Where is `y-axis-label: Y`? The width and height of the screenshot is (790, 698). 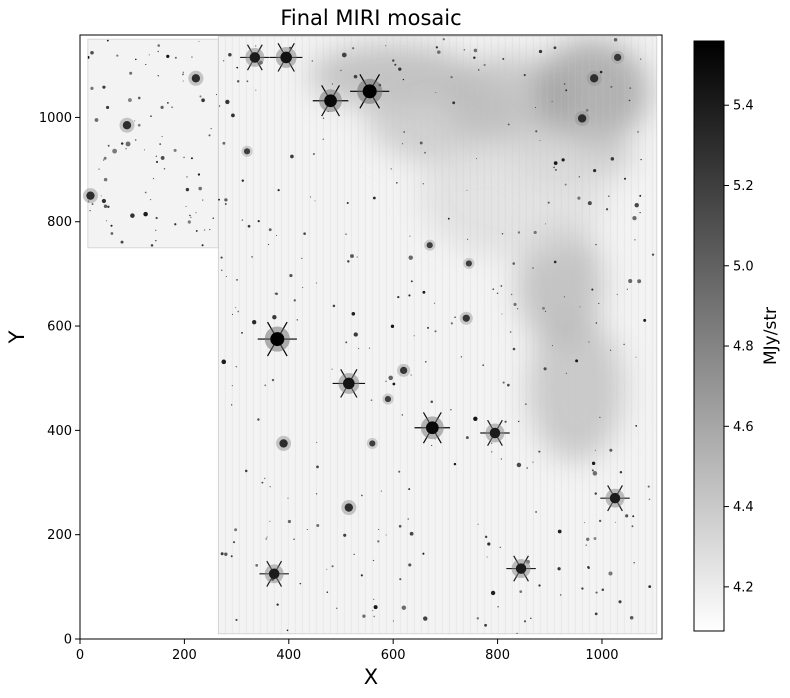 y-axis-label: Y is located at coordinates (17, 337).